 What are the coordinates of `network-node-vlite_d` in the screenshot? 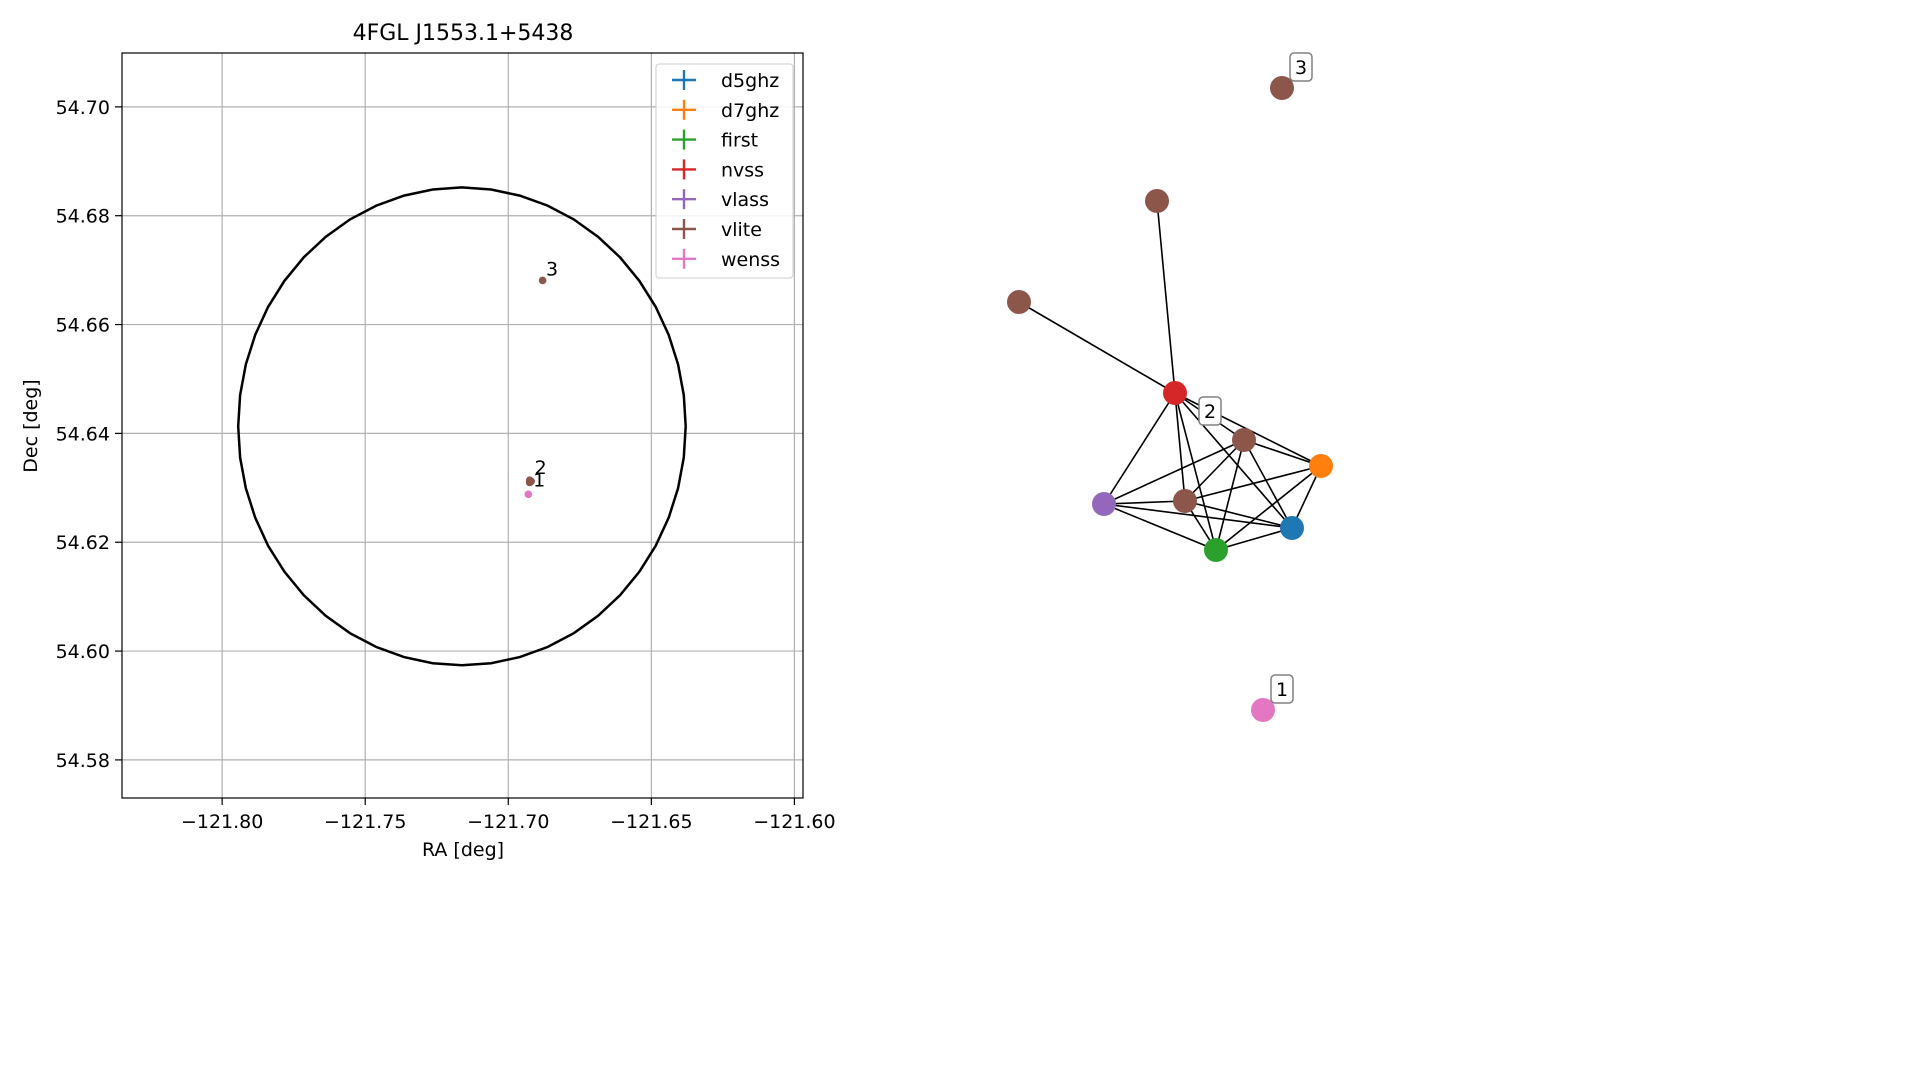 It's located at (1185, 501).